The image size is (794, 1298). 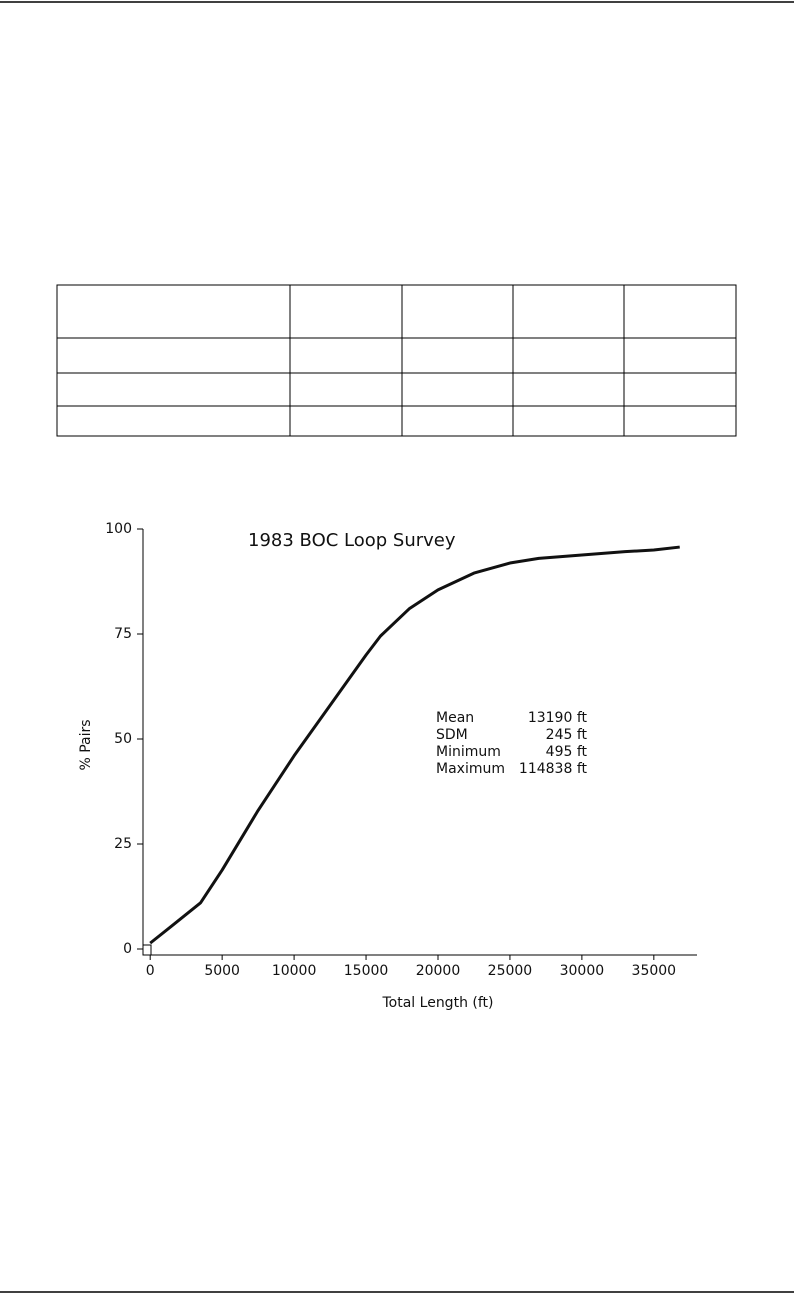 What do you see at coordinates (123, 739) in the screenshot?
I see `y-tick-label: 50` at bounding box center [123, 739].